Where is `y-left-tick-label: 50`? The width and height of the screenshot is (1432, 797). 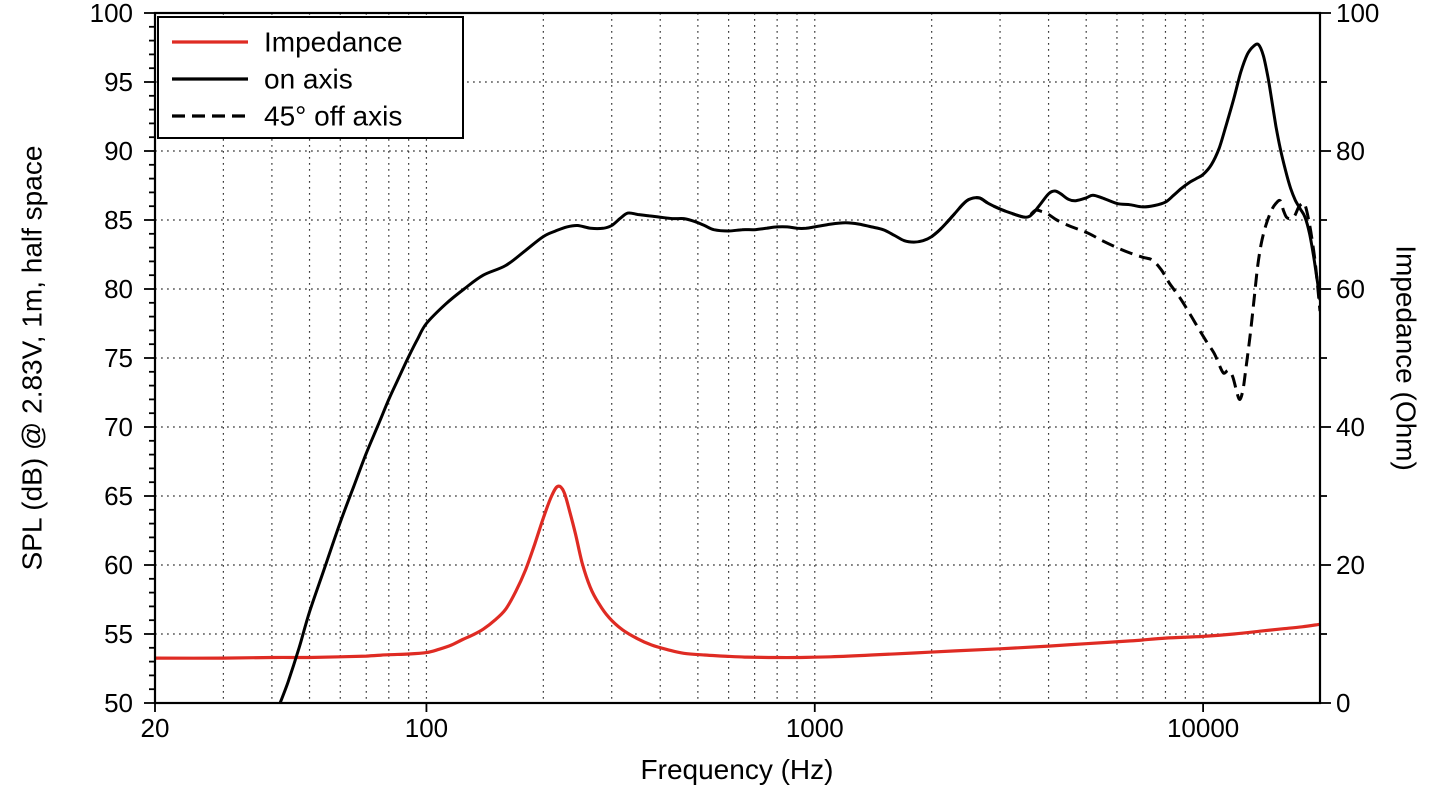
y-left-tick-label: 50 is located at coordinates (118, 703).